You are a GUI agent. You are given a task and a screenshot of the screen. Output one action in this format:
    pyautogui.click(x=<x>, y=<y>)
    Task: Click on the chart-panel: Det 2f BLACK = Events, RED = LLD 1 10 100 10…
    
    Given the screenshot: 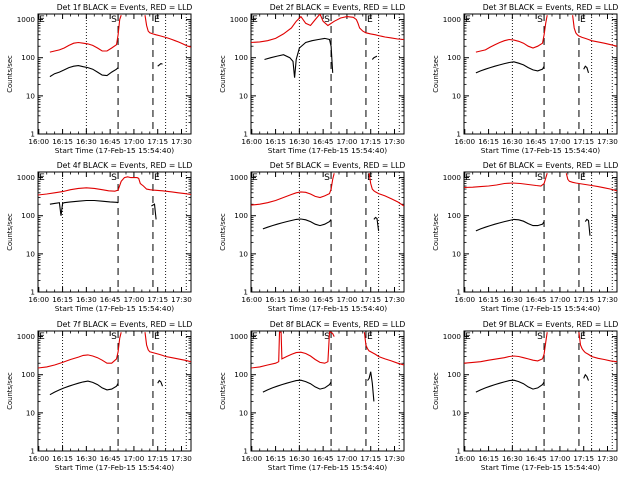 What is the action you would take?
    pyautogui.click(x=312, y=79)
    